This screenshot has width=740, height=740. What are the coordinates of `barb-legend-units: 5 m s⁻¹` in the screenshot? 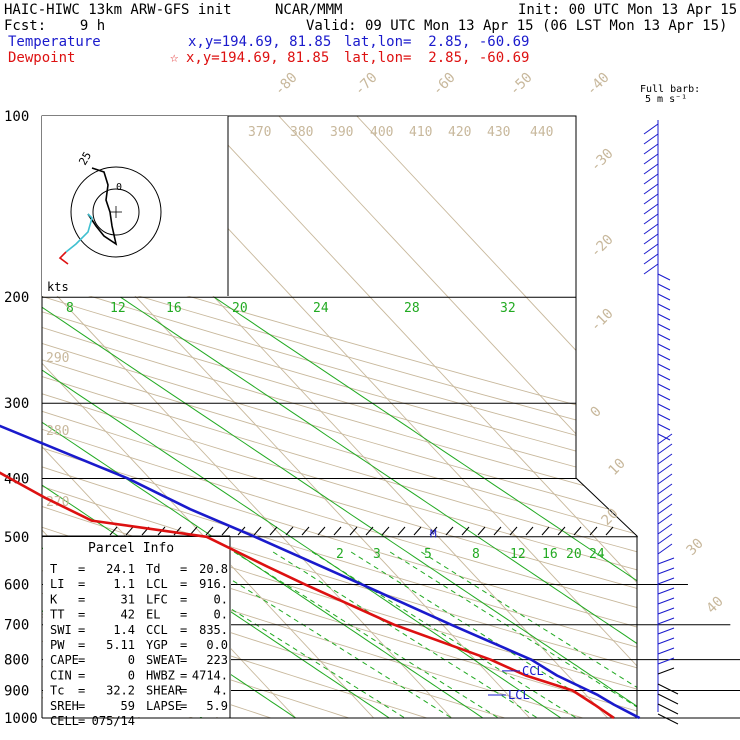 It's located at (666, 99).